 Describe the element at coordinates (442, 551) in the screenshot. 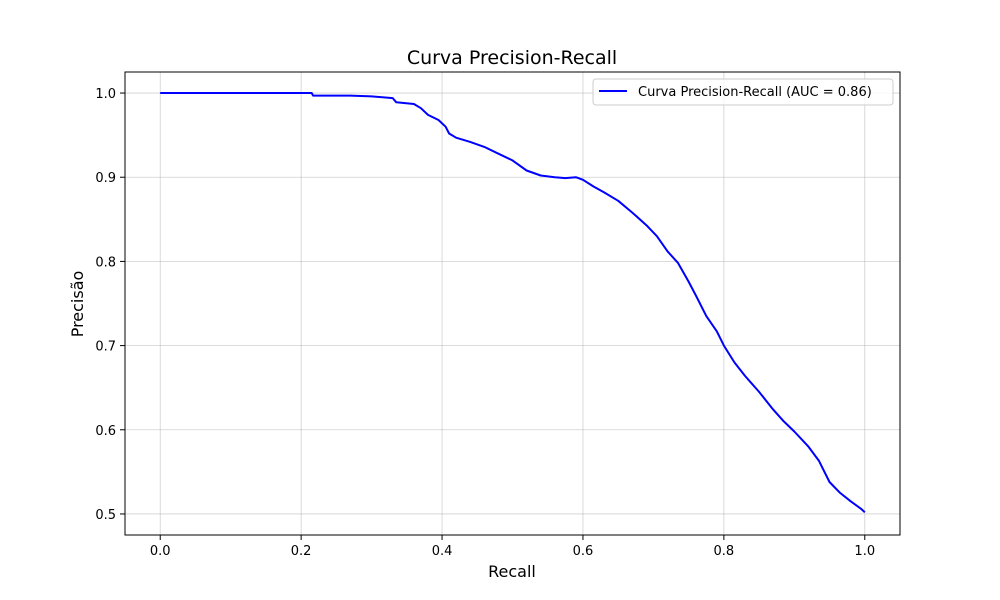

I see `x-tick-label: 0.4` at that location.